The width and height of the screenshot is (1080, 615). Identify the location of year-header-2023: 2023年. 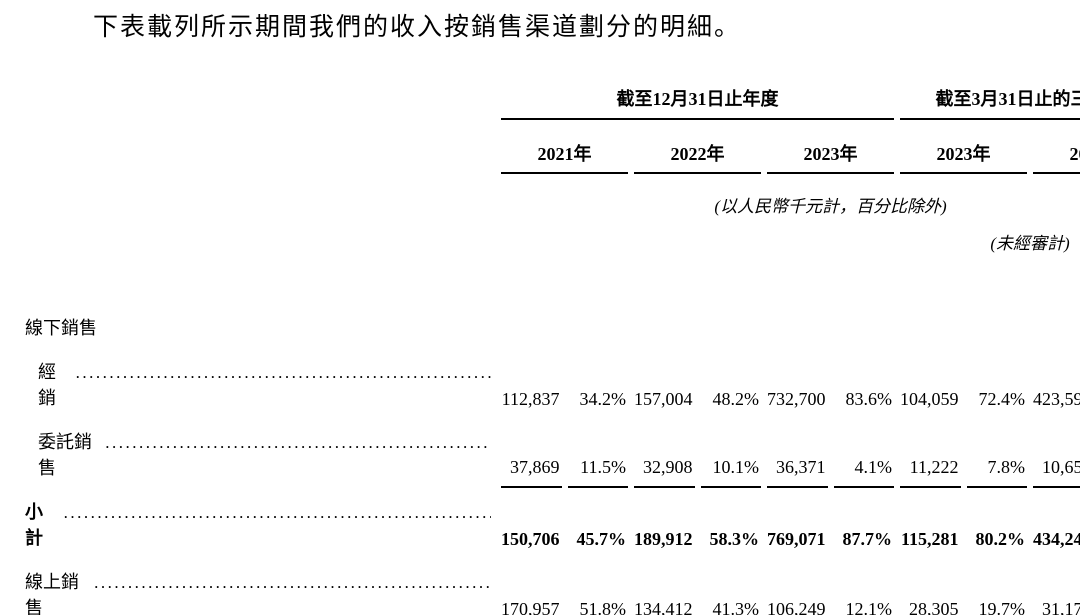
(830, 147).